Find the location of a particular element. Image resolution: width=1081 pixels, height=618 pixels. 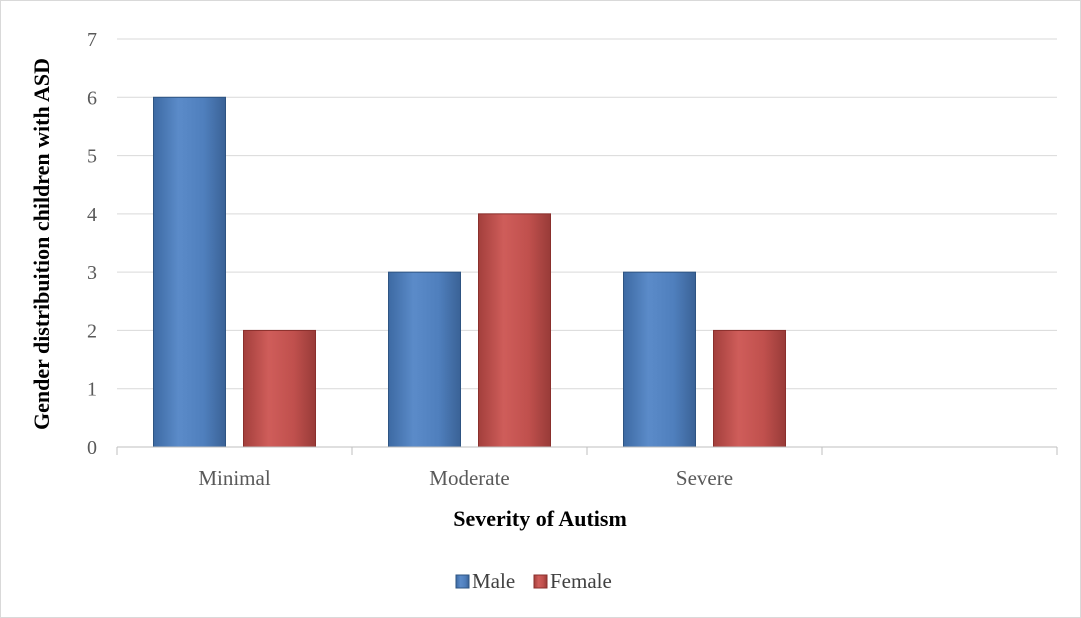

x-tick-label: Moderate is located at coordinates (469, 478).